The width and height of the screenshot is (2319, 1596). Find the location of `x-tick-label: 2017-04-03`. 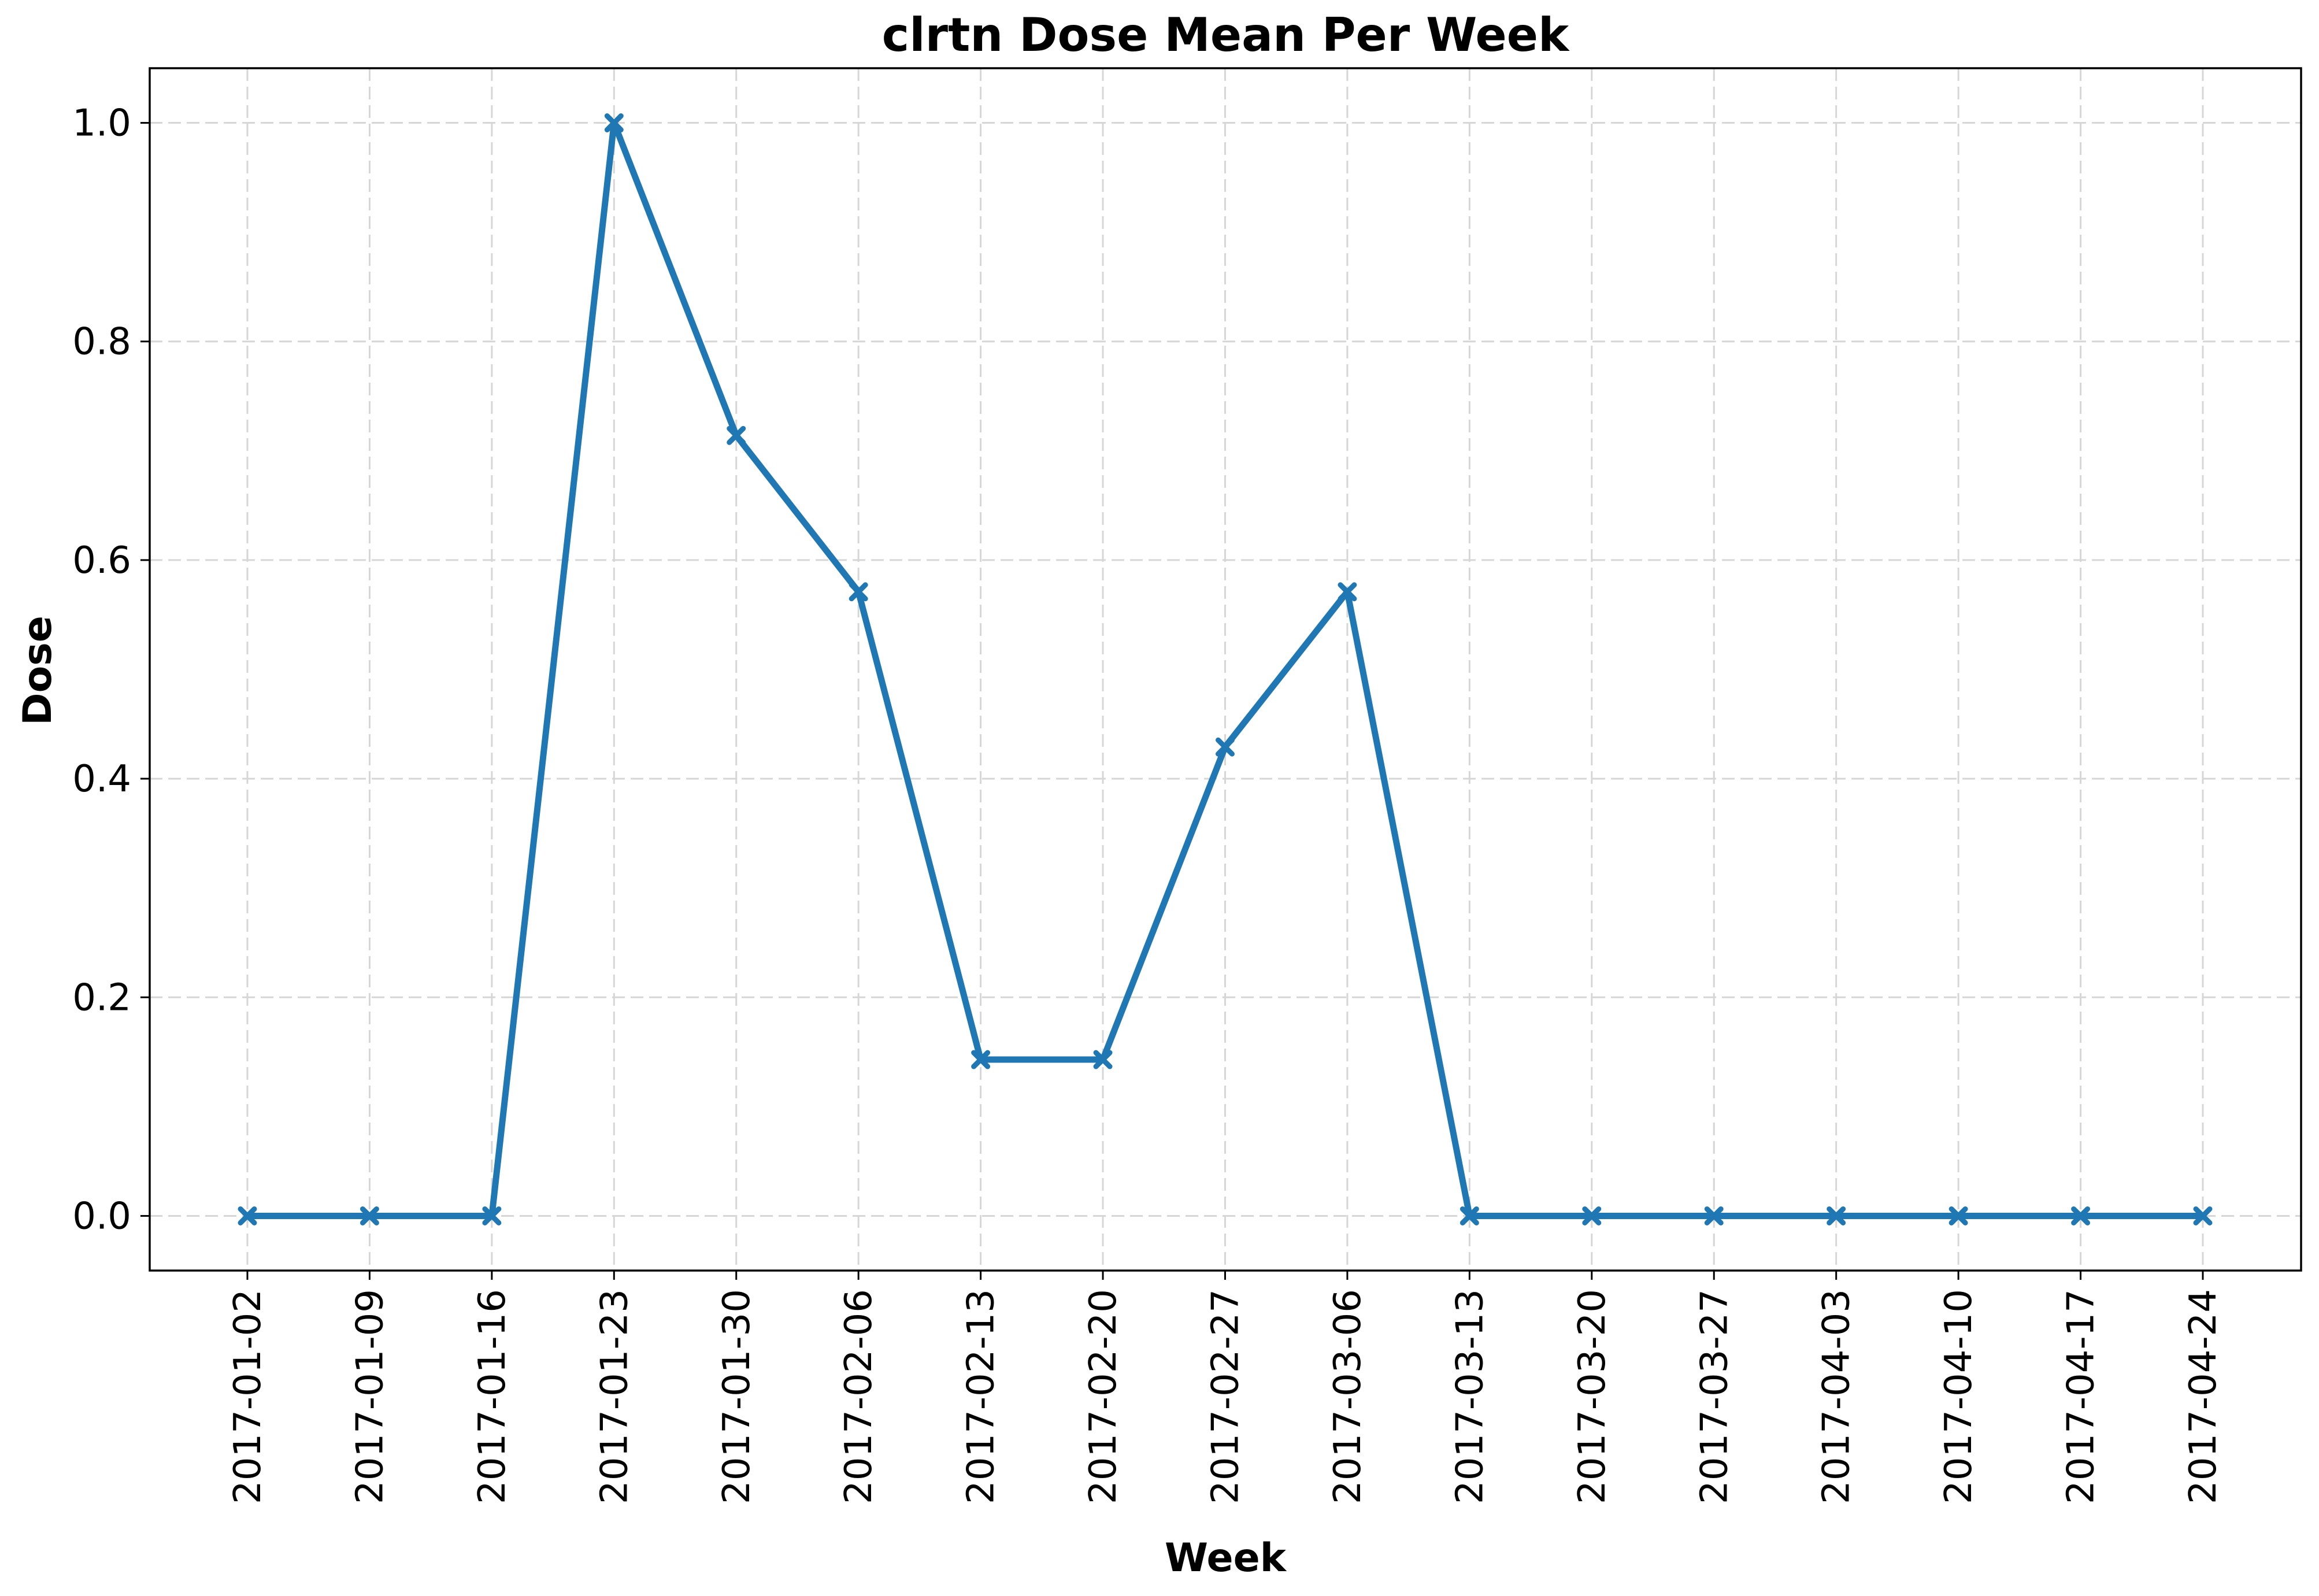

x-tick-label: 2017-04-03 is located at coordinates (1837, 1396).